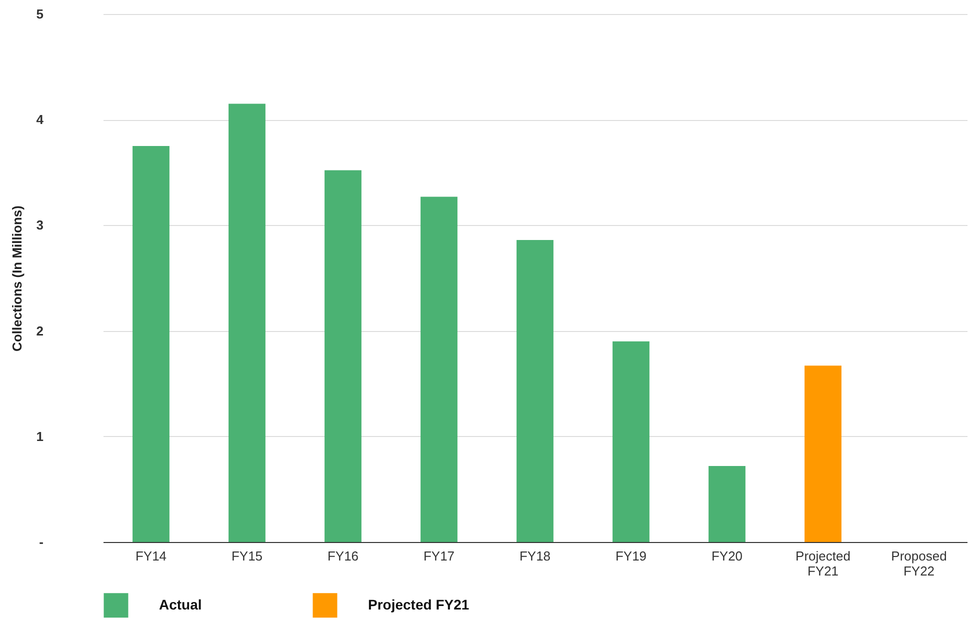 The image size is (969, 622). What do you see at coordinates (40, 120) in the screenshot?
I see `y-tick-label: 4` at bounding box center [40, 120].